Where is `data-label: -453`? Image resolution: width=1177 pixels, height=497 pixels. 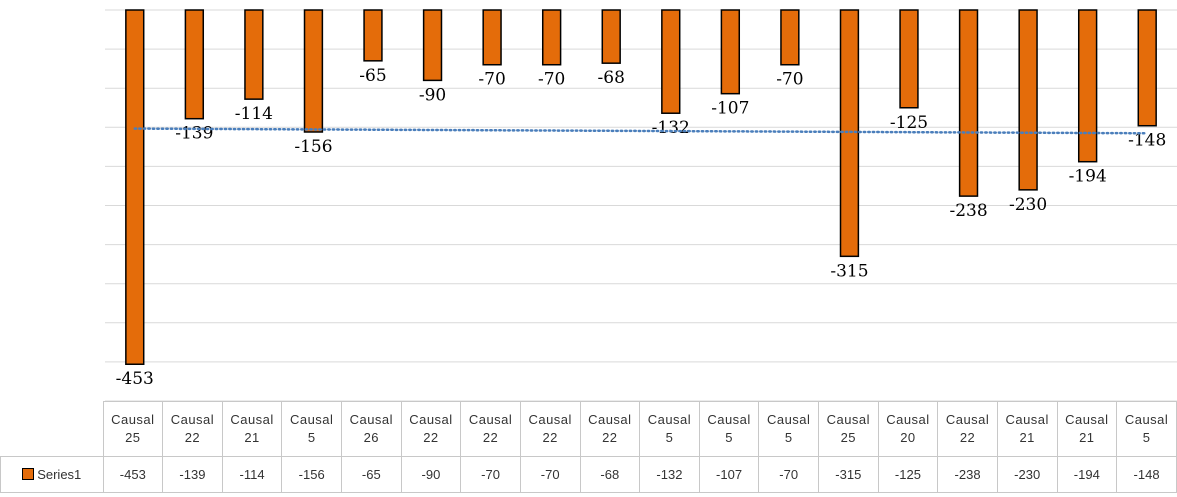
data-label: -453 is located at coordinates (135, 379).